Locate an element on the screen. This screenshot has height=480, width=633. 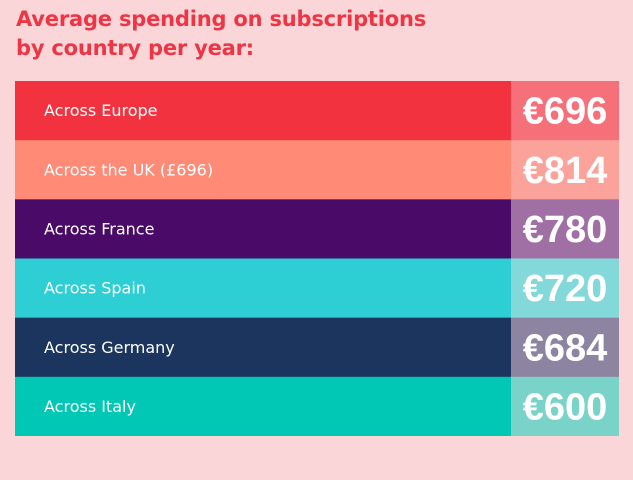
row-value: €780 is located at coordinates (565, 230).